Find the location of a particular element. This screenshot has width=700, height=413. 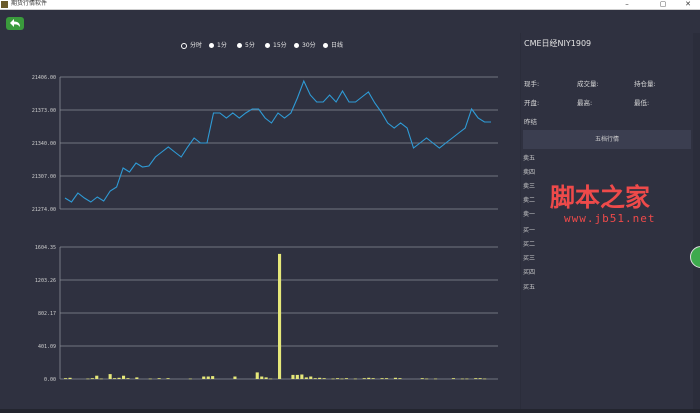

period-label: 5分 is located at coordinates (250, 45).